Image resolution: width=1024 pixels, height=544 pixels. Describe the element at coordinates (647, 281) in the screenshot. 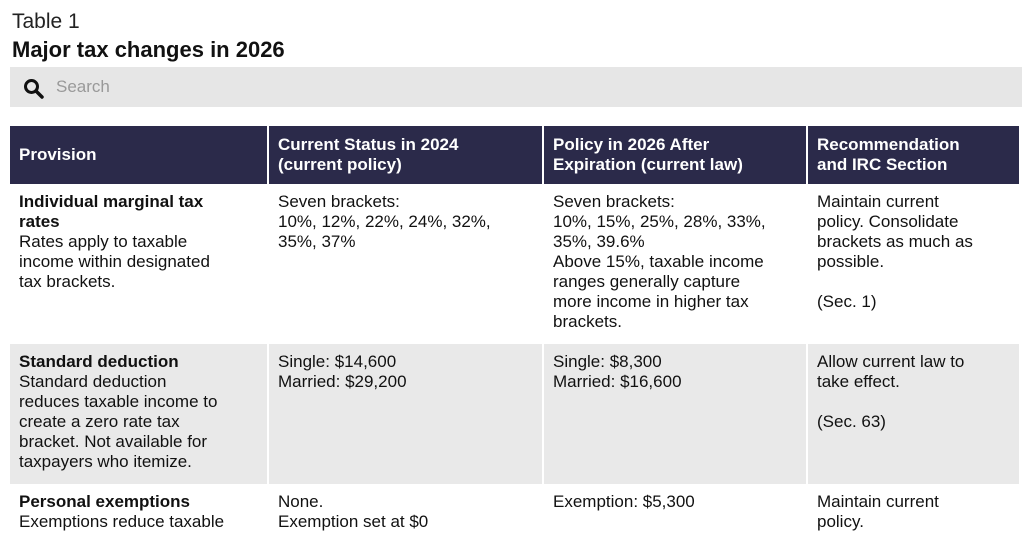

I see `cell-line: ranges generally capture` at that location.